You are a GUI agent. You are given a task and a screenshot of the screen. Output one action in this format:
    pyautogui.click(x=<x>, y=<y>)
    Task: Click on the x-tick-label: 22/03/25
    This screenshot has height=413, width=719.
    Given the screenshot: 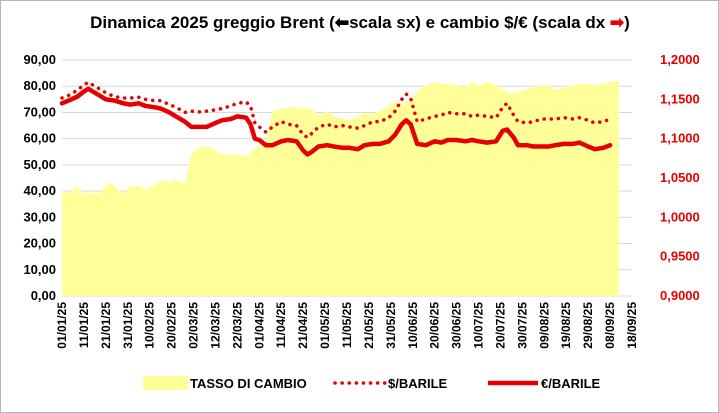 What is the action you would take?
    pyautogui.click(x=237, y=325)
    